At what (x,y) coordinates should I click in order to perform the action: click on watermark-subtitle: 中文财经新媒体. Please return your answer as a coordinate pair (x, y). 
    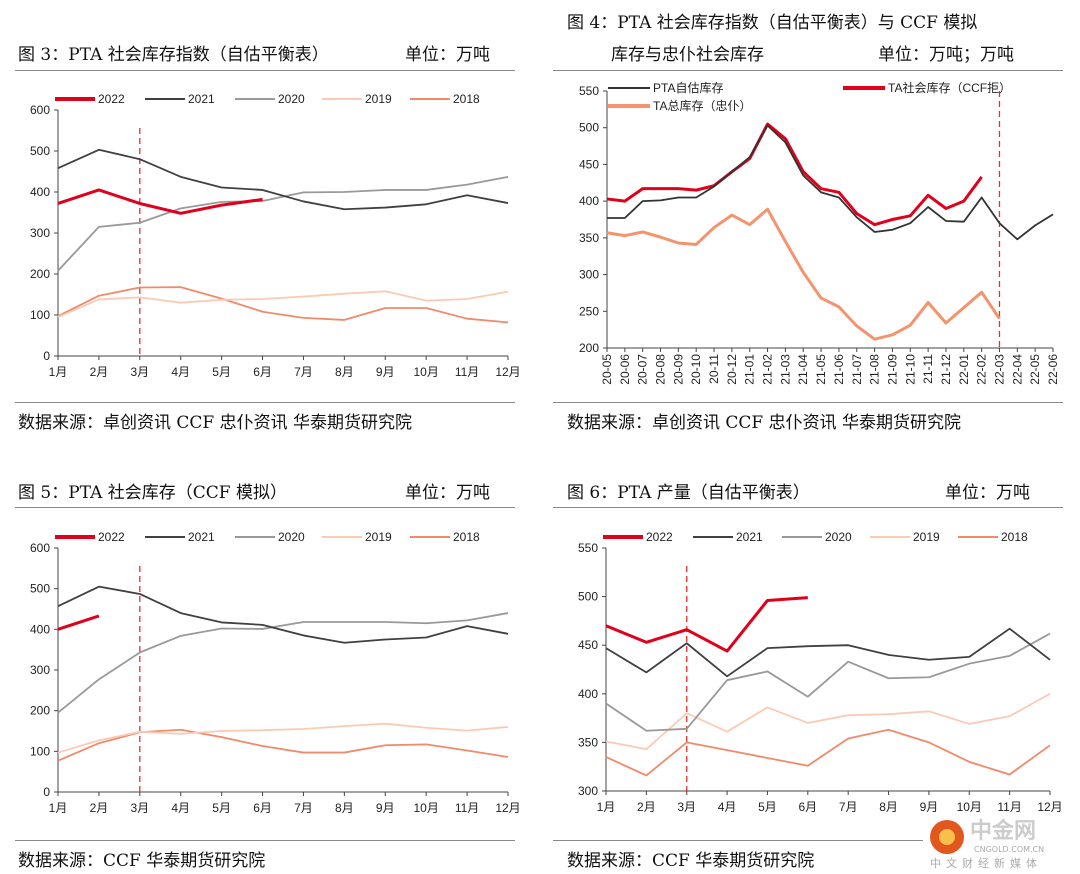
    Looking at the image, I should click on (986, 863).